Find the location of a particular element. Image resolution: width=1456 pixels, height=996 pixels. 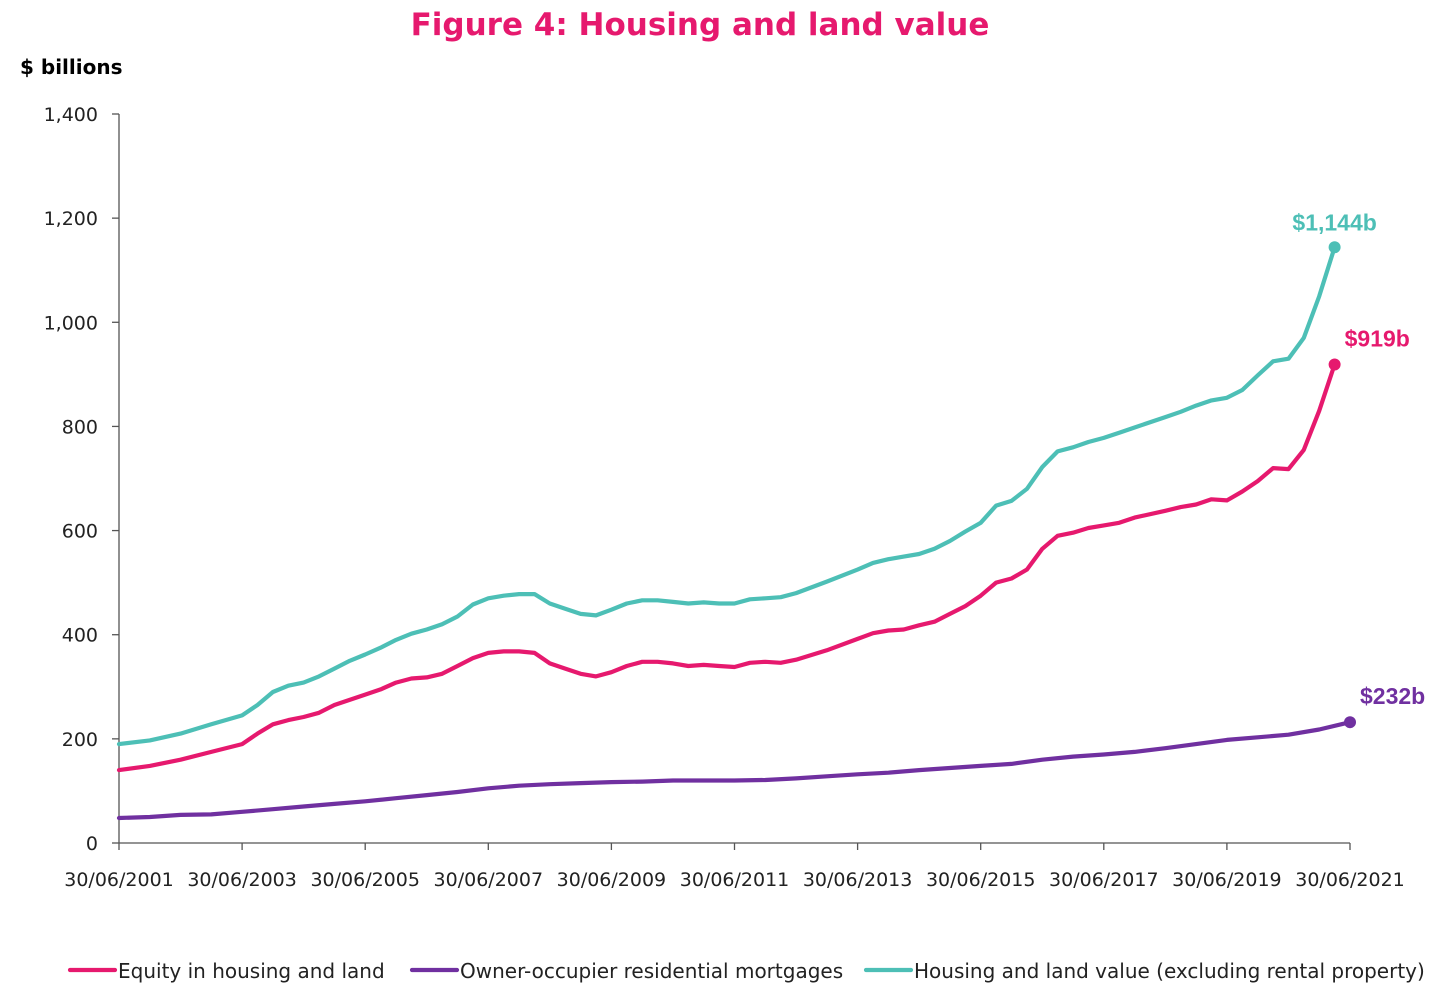

end-point-equity is located at coordinates (1334, 364).